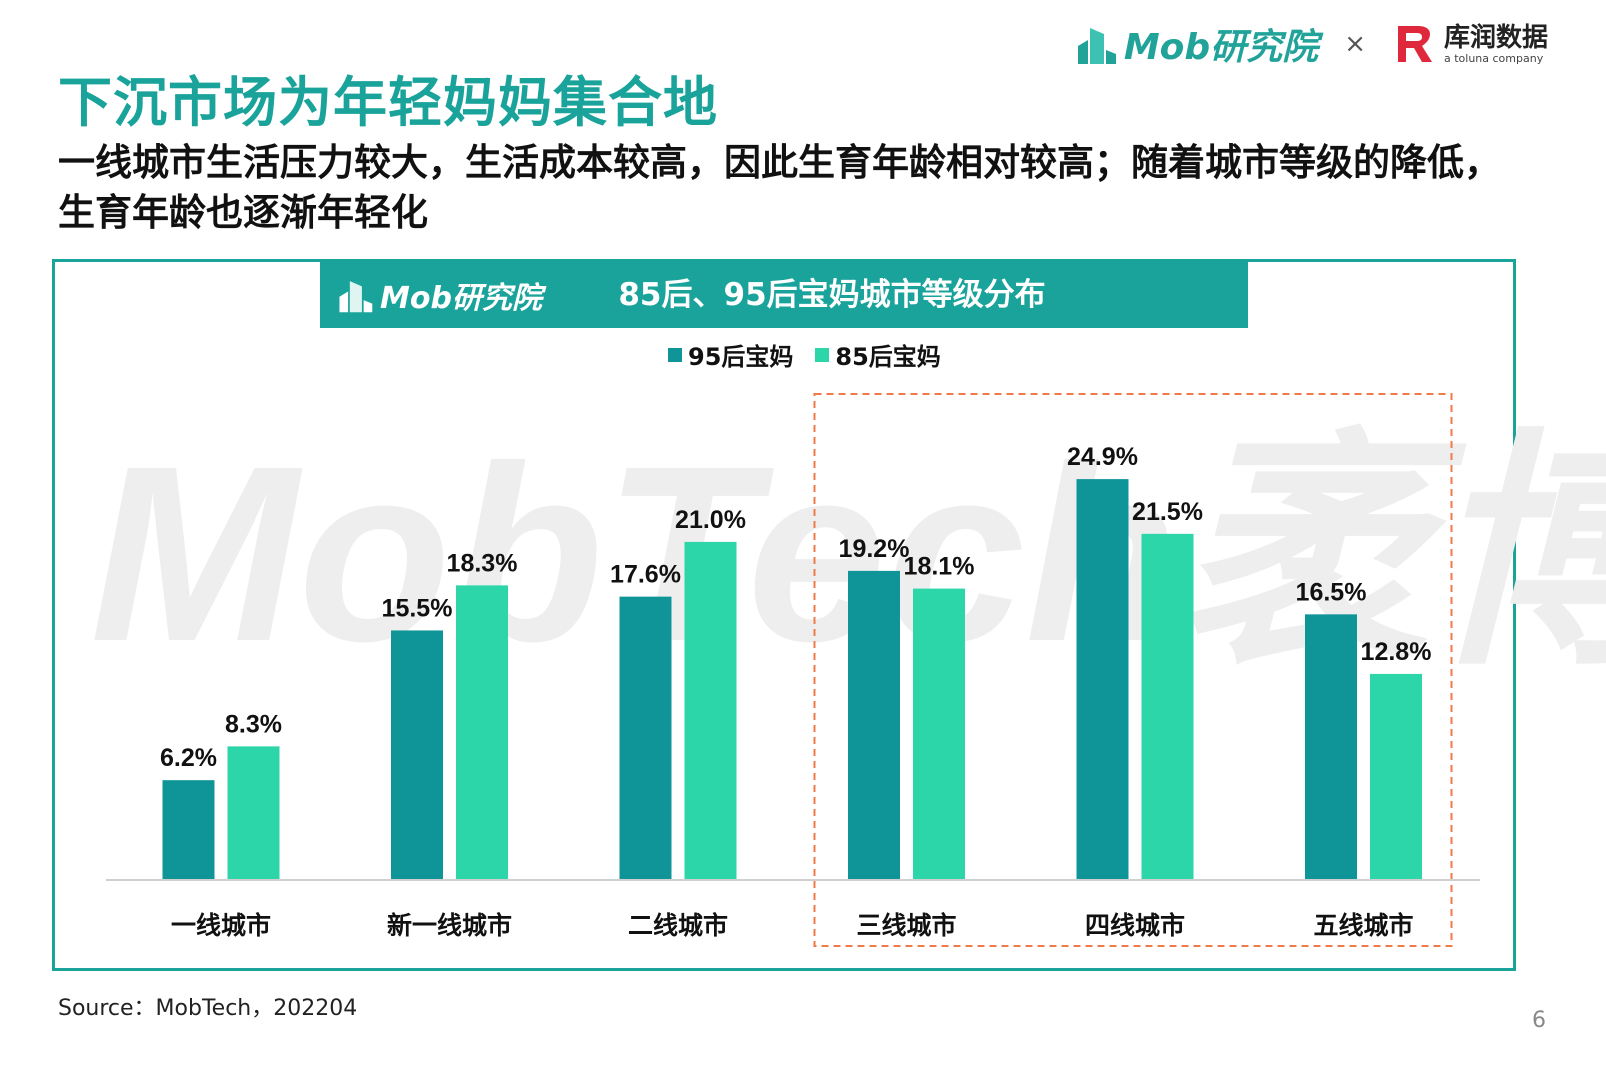  I want to click on chart-legend: 95后宝妈 85后宝妈, so click(815, 354).